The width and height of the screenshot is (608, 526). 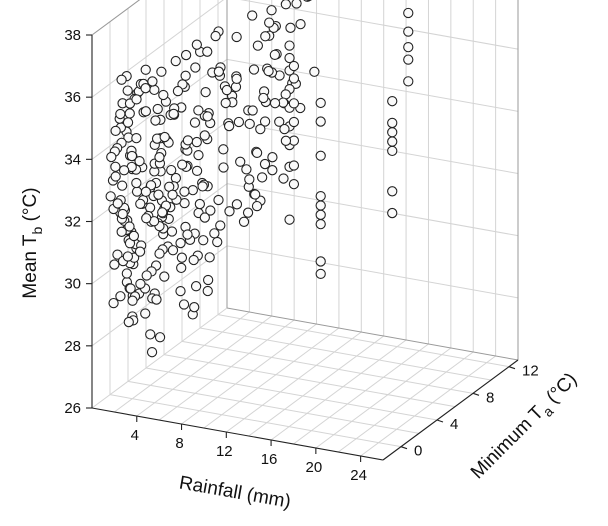 What do you see at coordinates (372, 334) in the screenshot?
I see `frame-edge` at bounding box center [372, 334].